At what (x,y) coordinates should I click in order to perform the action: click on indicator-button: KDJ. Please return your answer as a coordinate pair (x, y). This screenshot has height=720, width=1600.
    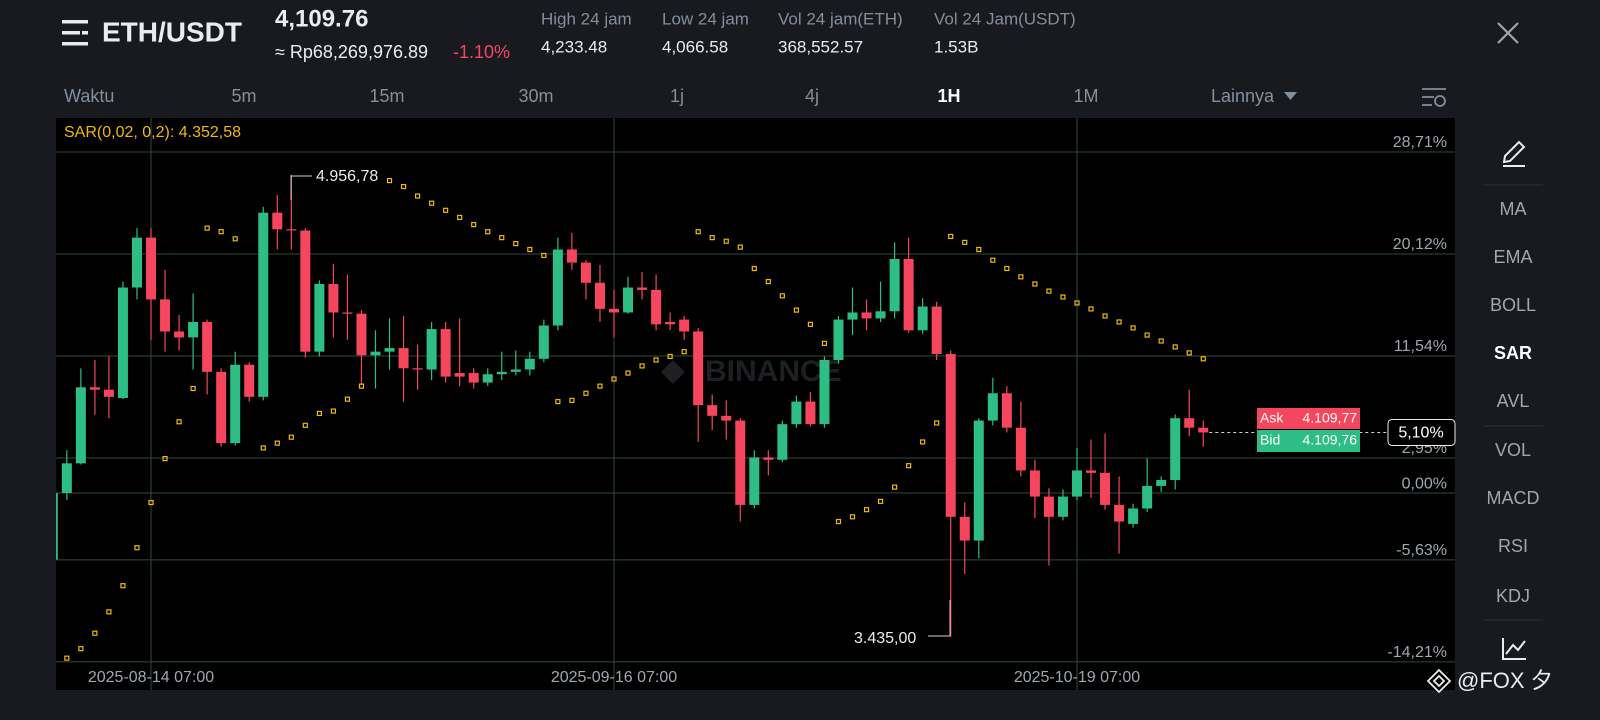
    Looking at the image, I should click on (1513, 596).